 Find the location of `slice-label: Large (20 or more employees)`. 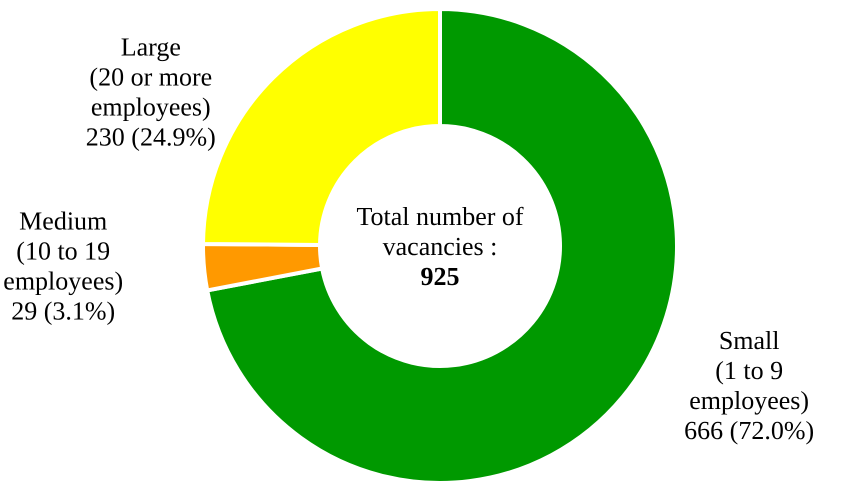

slice-label: Large (20 or more employees) is located at coordinates (150, 77).